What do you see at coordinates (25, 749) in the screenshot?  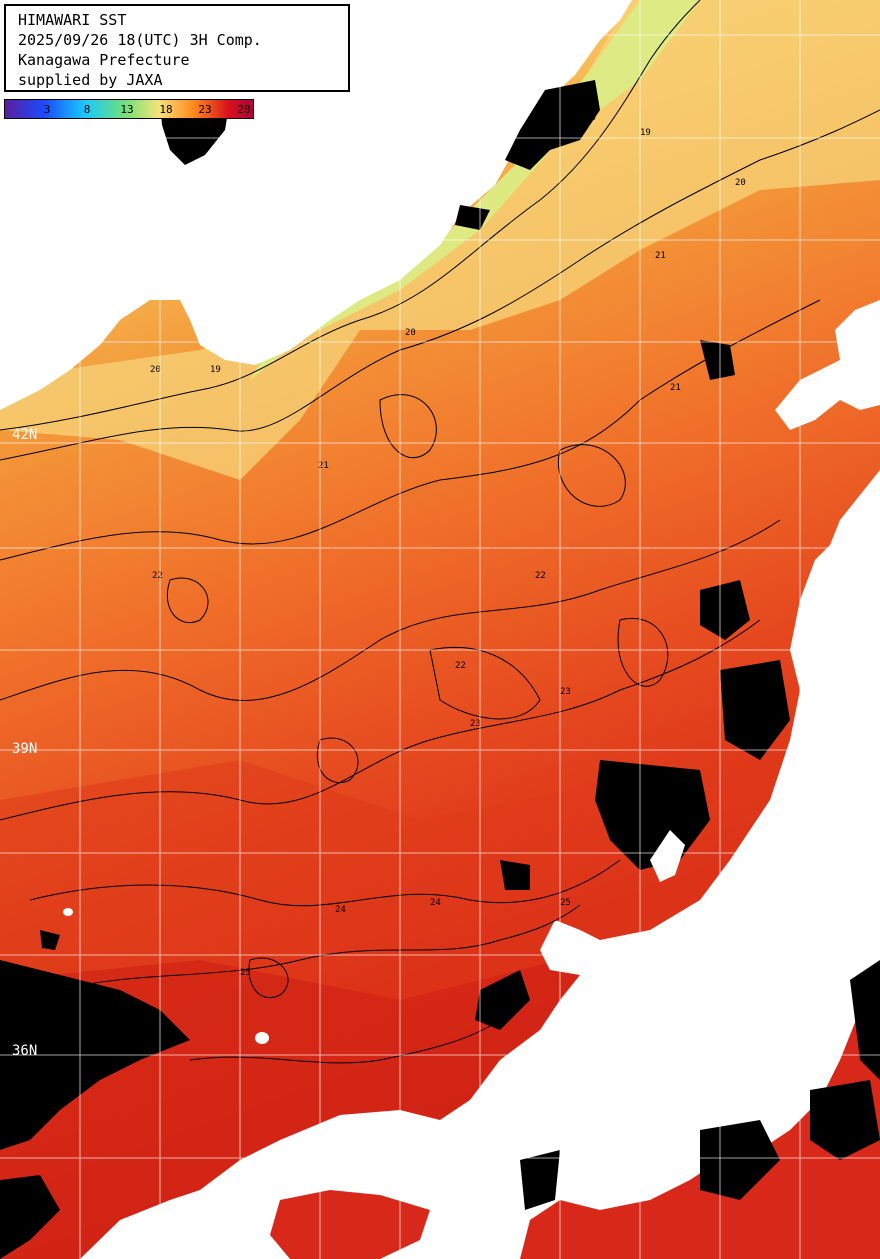 I see `latitude-label-39n: 39N` at bounding box center [25, 749].